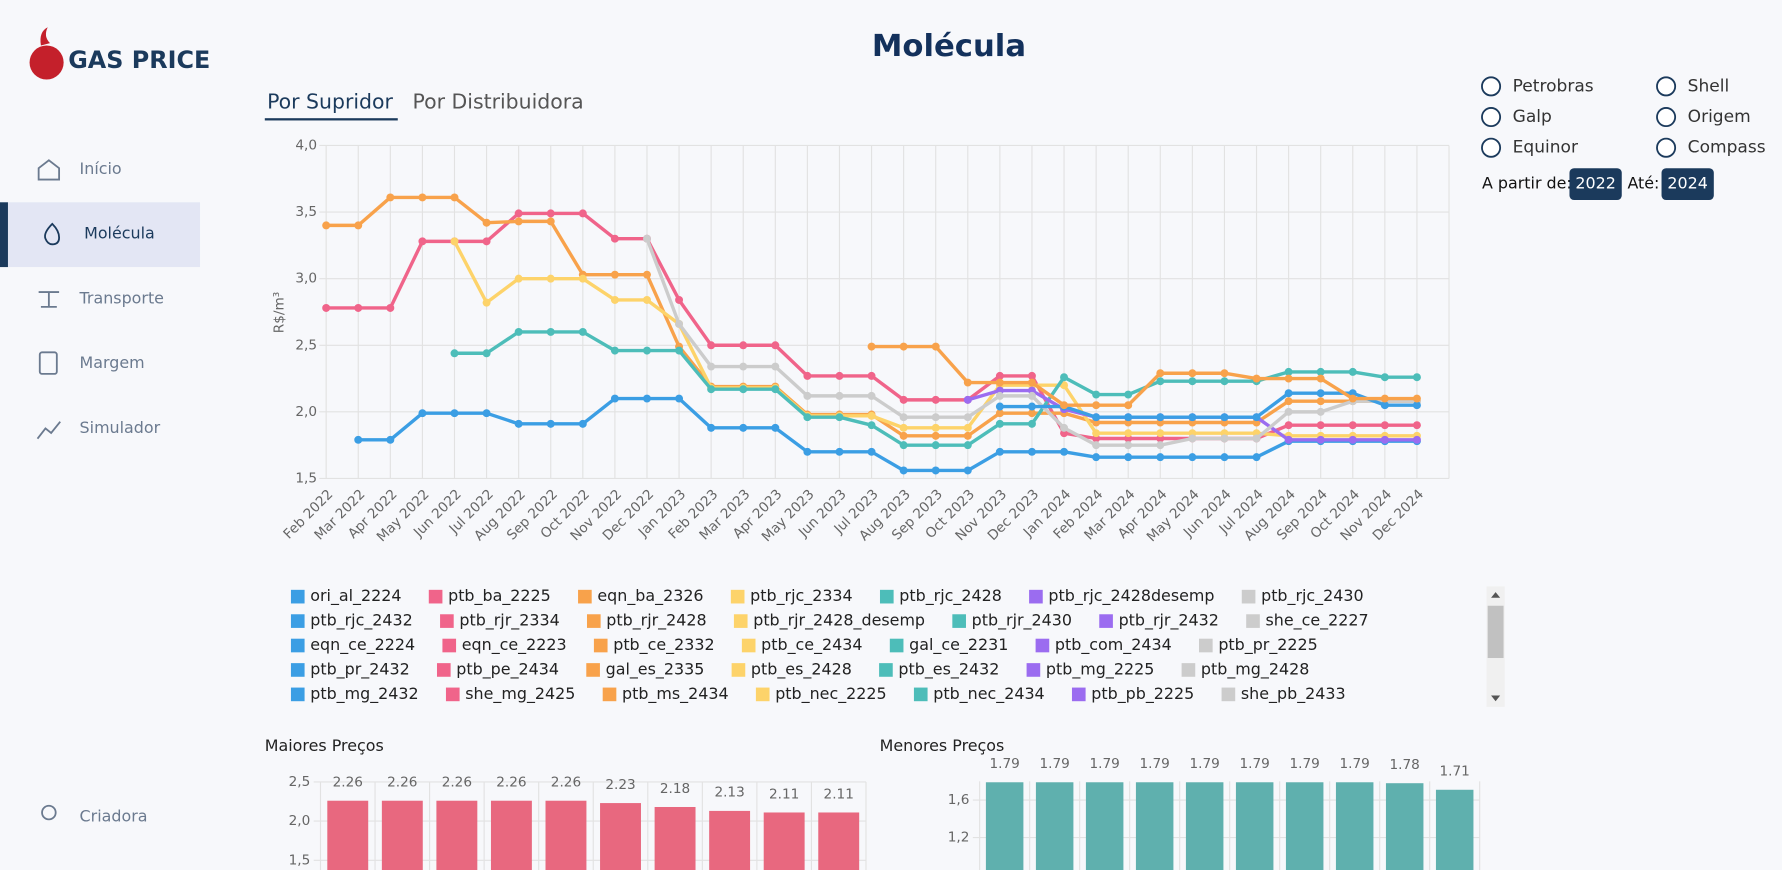 The image size is (1782, 870). Describe the element at coordinates (1495, 632) in the screenshot. I see `scroll-thumb` at that location.